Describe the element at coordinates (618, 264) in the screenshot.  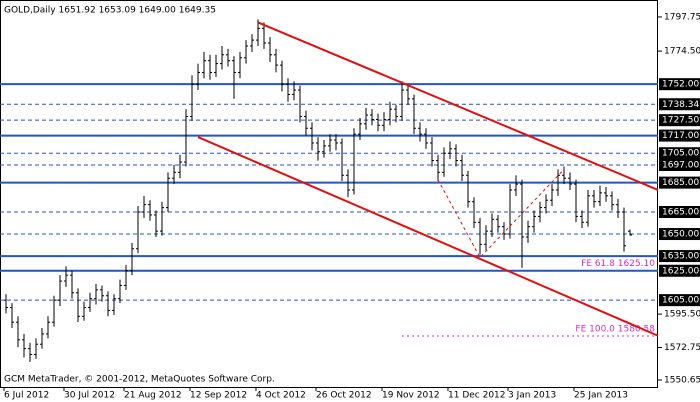
I see `fibo-label: FE 61.8 1625.10` at that location.